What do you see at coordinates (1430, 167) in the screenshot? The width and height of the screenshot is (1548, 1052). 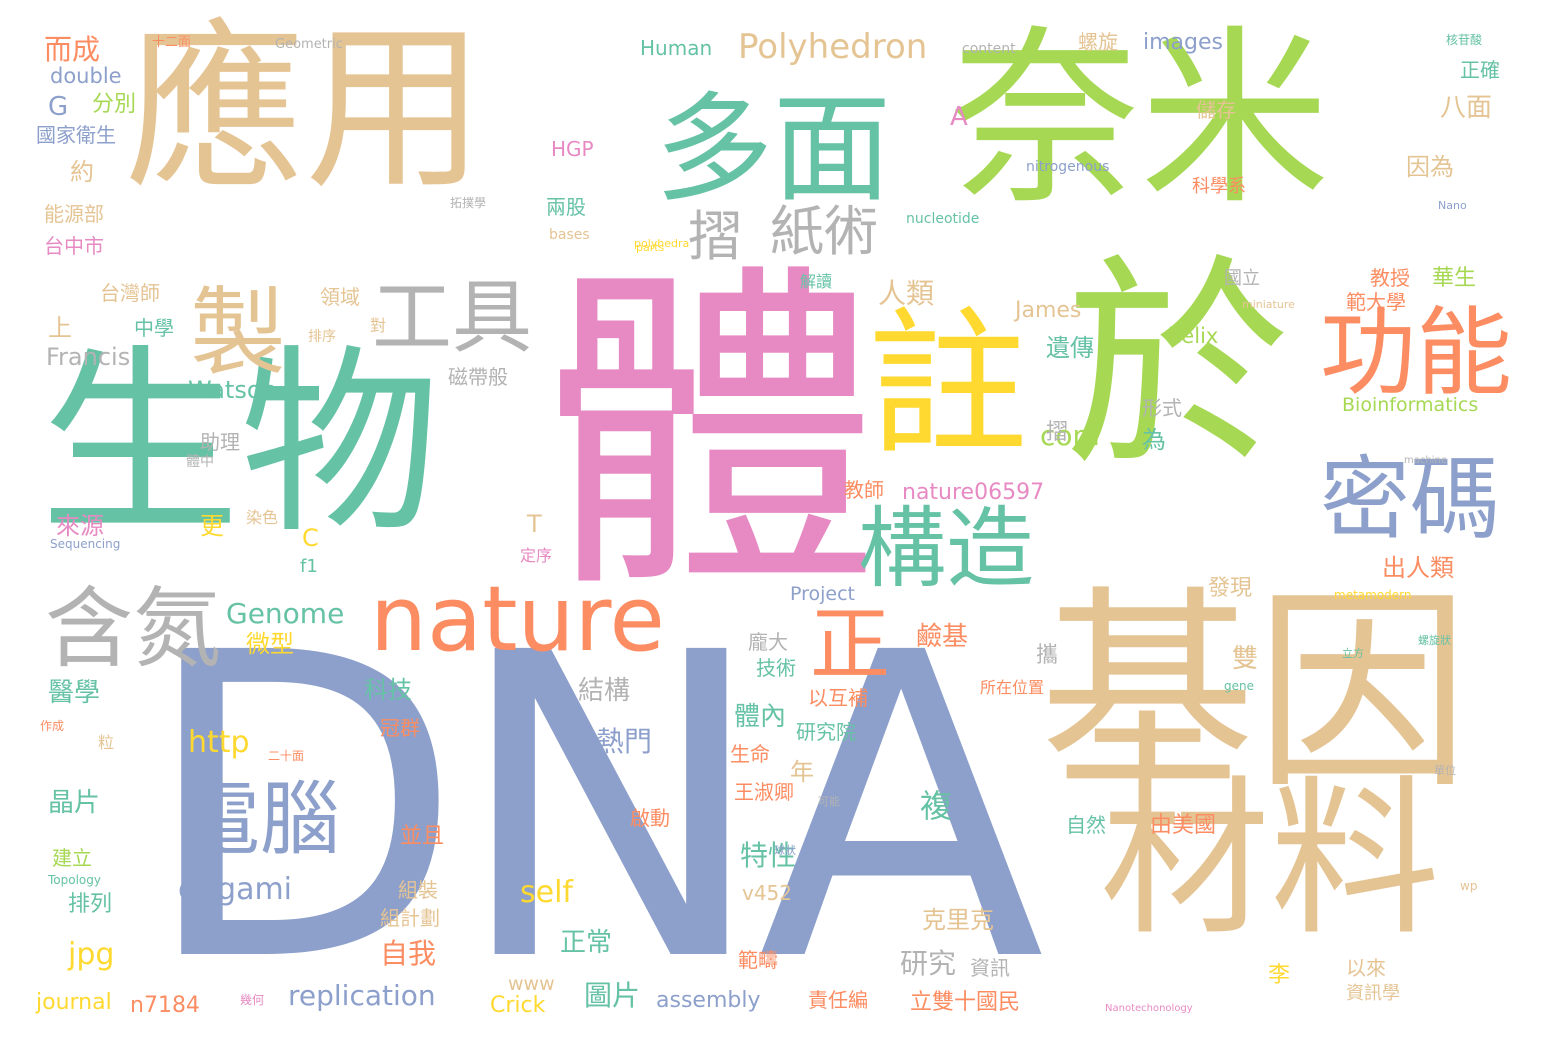 I see `word-yinwei: 因為` at bounding box center [1430, 167].